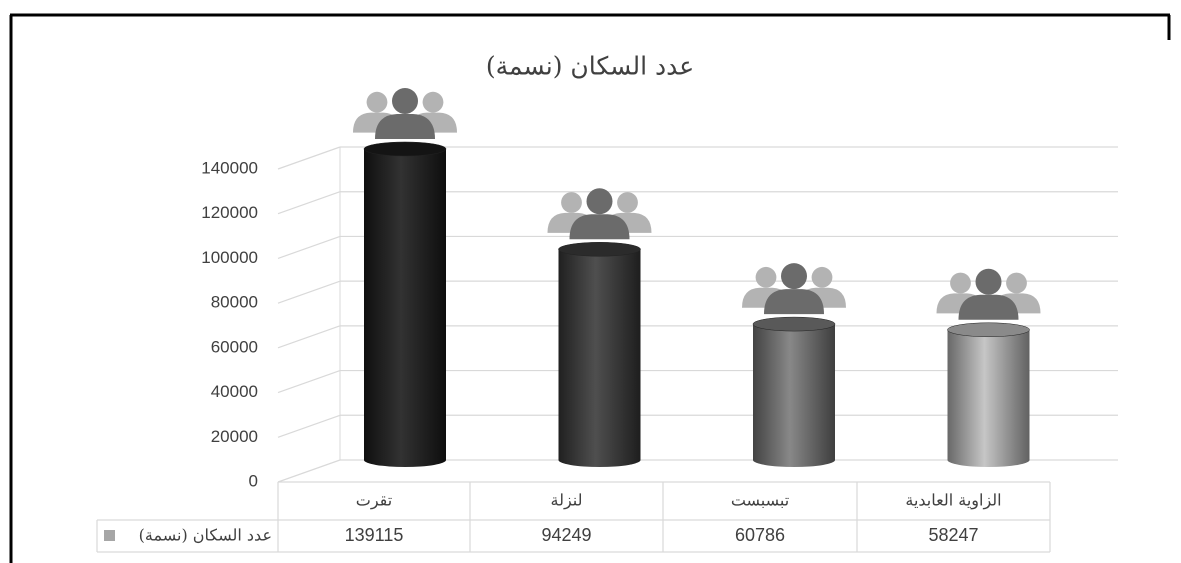 The width and height of the screenshot is (1181, 563). Describe the element at coordinates (760, 535) in the screenshot. I see `data-table-value: 60786` at that location.